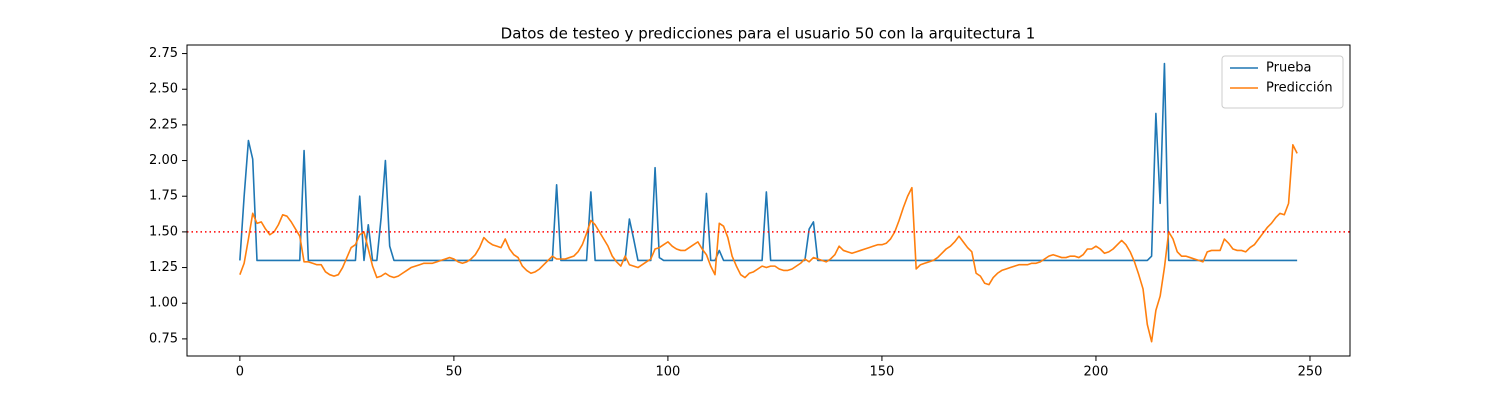 This screenshot has height=404, width=1500. Describe the element at coordinates (454, 372) in the screenshot. I see `x-tick-label: 50` at that location.